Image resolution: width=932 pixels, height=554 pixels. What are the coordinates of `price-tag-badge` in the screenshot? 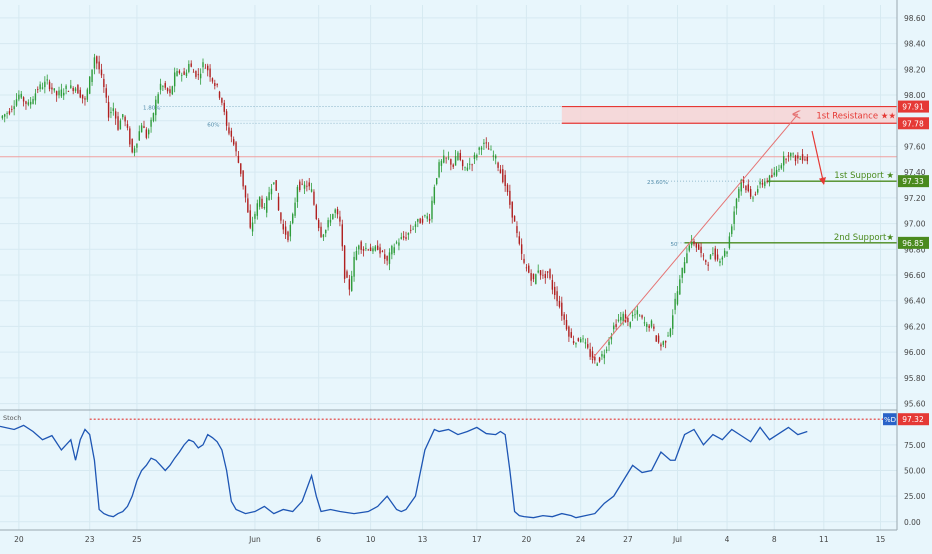 It's located at (913, 106).